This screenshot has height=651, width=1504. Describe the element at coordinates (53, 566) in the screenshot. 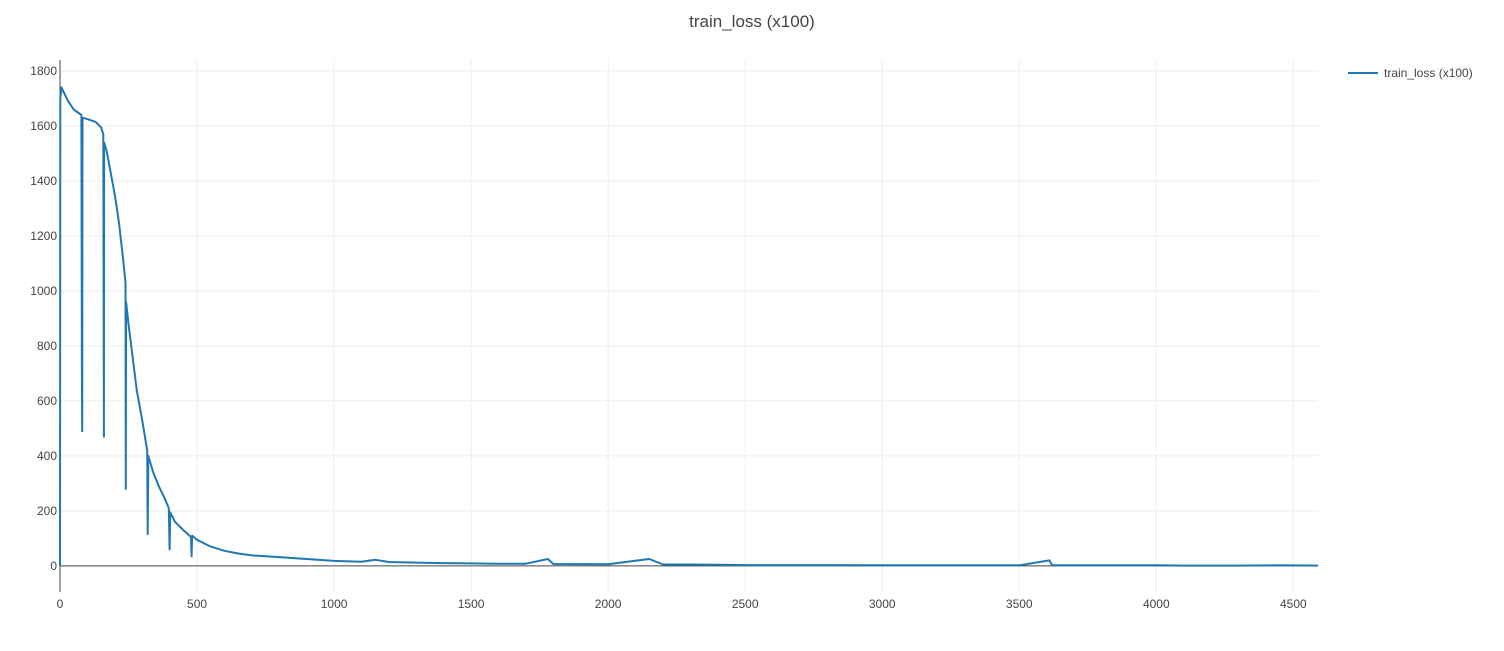

I see `y-tick-label: 0` at that location.